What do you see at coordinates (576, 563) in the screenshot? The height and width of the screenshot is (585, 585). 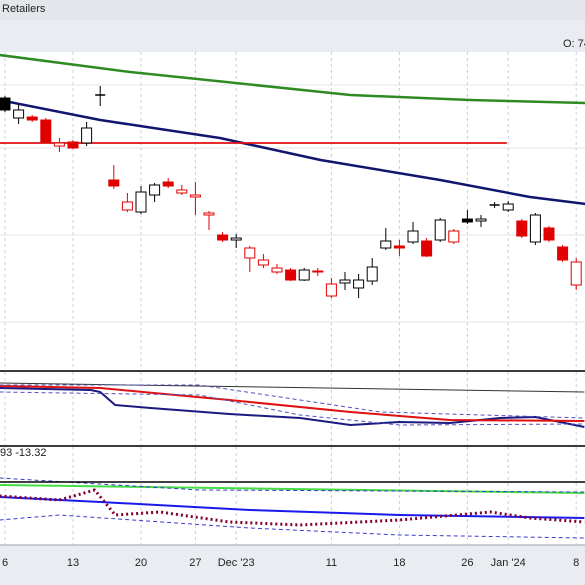 I see `x-tick-label: 8` at bounding box center [576, 563].